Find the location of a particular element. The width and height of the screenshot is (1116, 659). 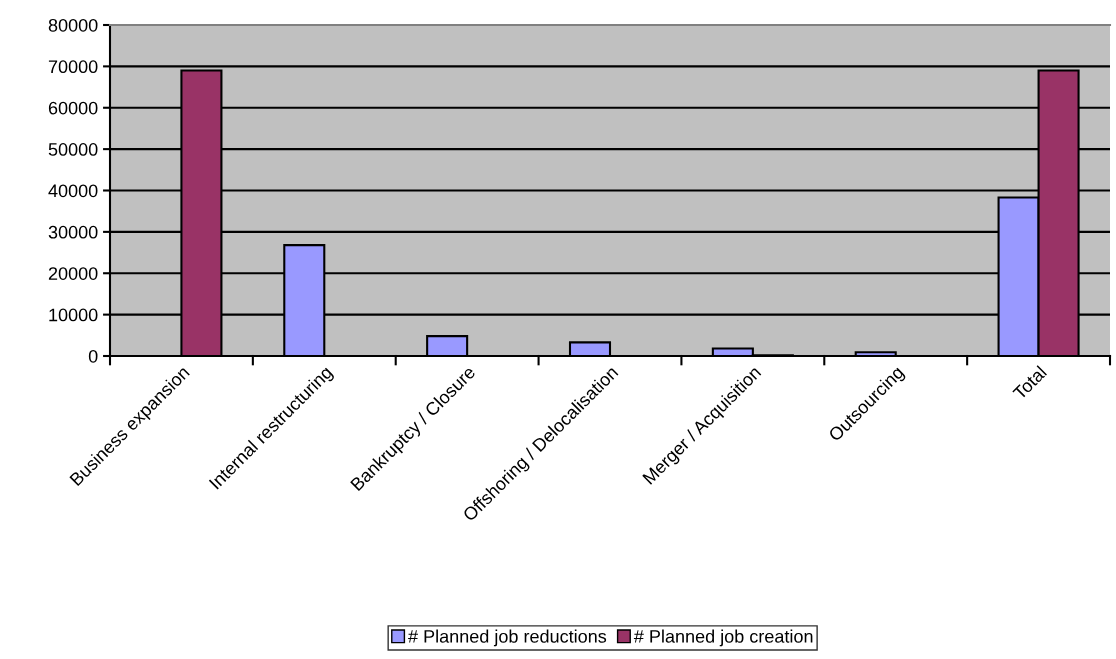

legend-label: # Planned job creation is located at coordinates (723, 638).